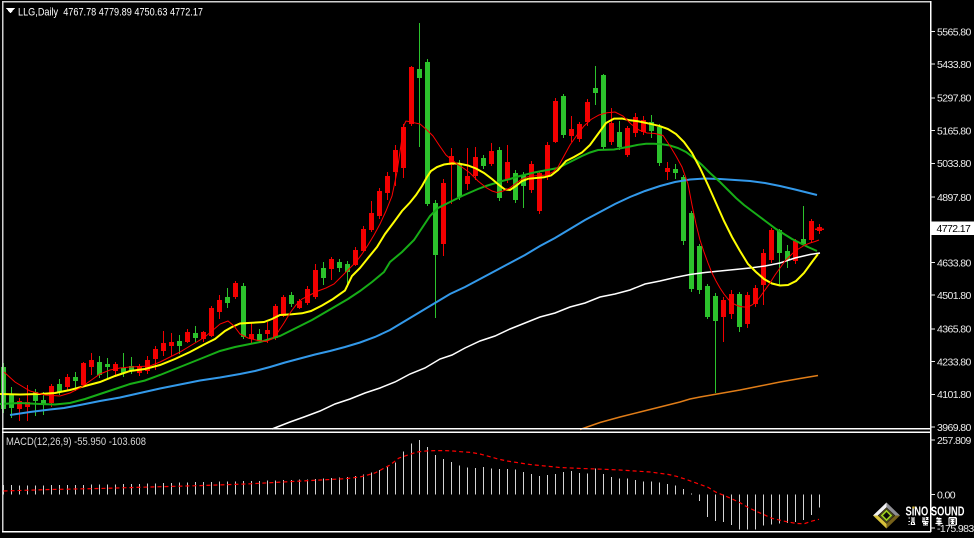  Describe the element at coordinates (955, 529) in the screenshot. I see `svg-text: -175.983` at that location.